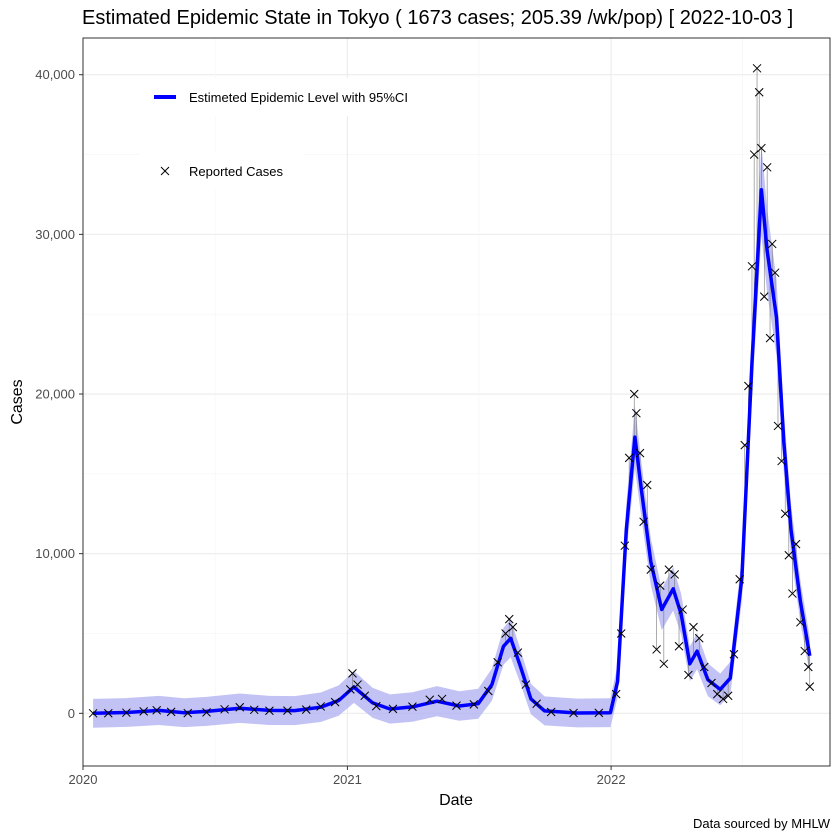 This screenshot has height=840, width=840. What do you see at coordinates (71, 713) in the screenshot?
I see `y-tick-label: 0` at bounding box center [71, 713].